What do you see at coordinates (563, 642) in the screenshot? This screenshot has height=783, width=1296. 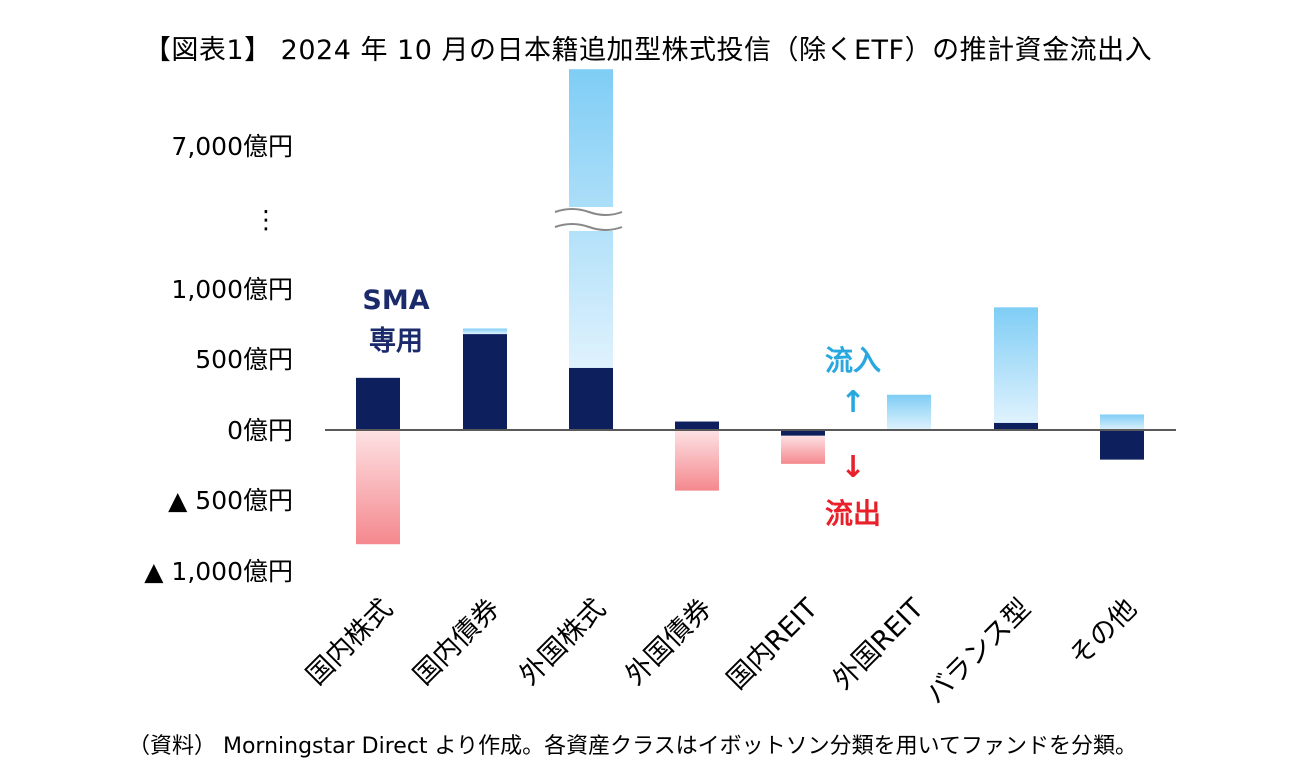 I see `x-category-label: 外国株式` at bounding box center [563, 642].